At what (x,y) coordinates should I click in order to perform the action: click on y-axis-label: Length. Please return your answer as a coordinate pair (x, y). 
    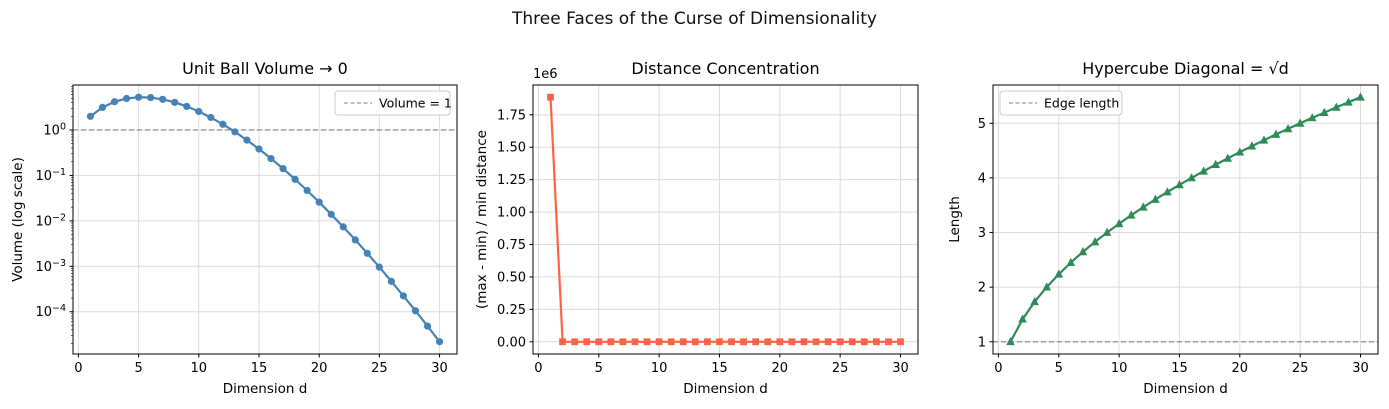
    Looking at the image, I should click on (955, 219).